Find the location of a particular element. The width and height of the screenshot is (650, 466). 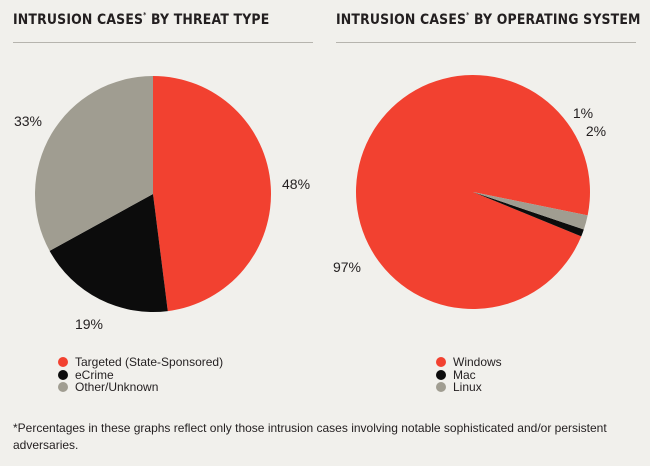

legend-item-linux: Linux is located at coordinates (469, 387).